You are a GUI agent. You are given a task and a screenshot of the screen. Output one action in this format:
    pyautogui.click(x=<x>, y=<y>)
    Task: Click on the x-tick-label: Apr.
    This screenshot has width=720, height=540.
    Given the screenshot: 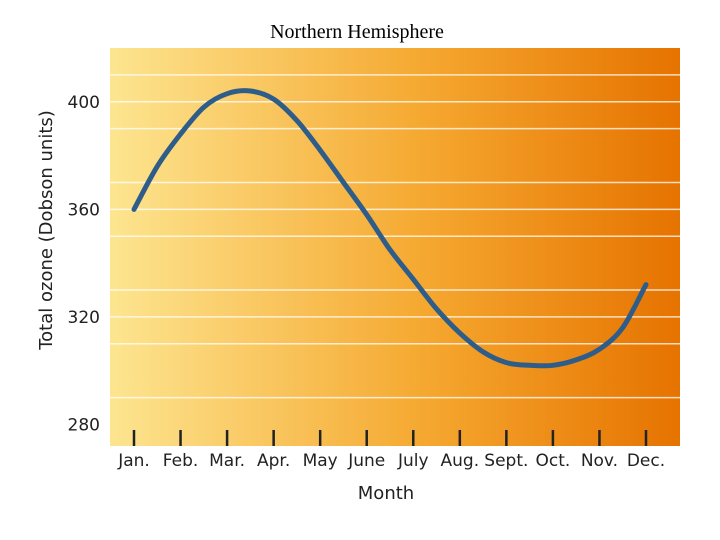 What is the action you would take?
    pyautogui.click(x=273, y=461)
    